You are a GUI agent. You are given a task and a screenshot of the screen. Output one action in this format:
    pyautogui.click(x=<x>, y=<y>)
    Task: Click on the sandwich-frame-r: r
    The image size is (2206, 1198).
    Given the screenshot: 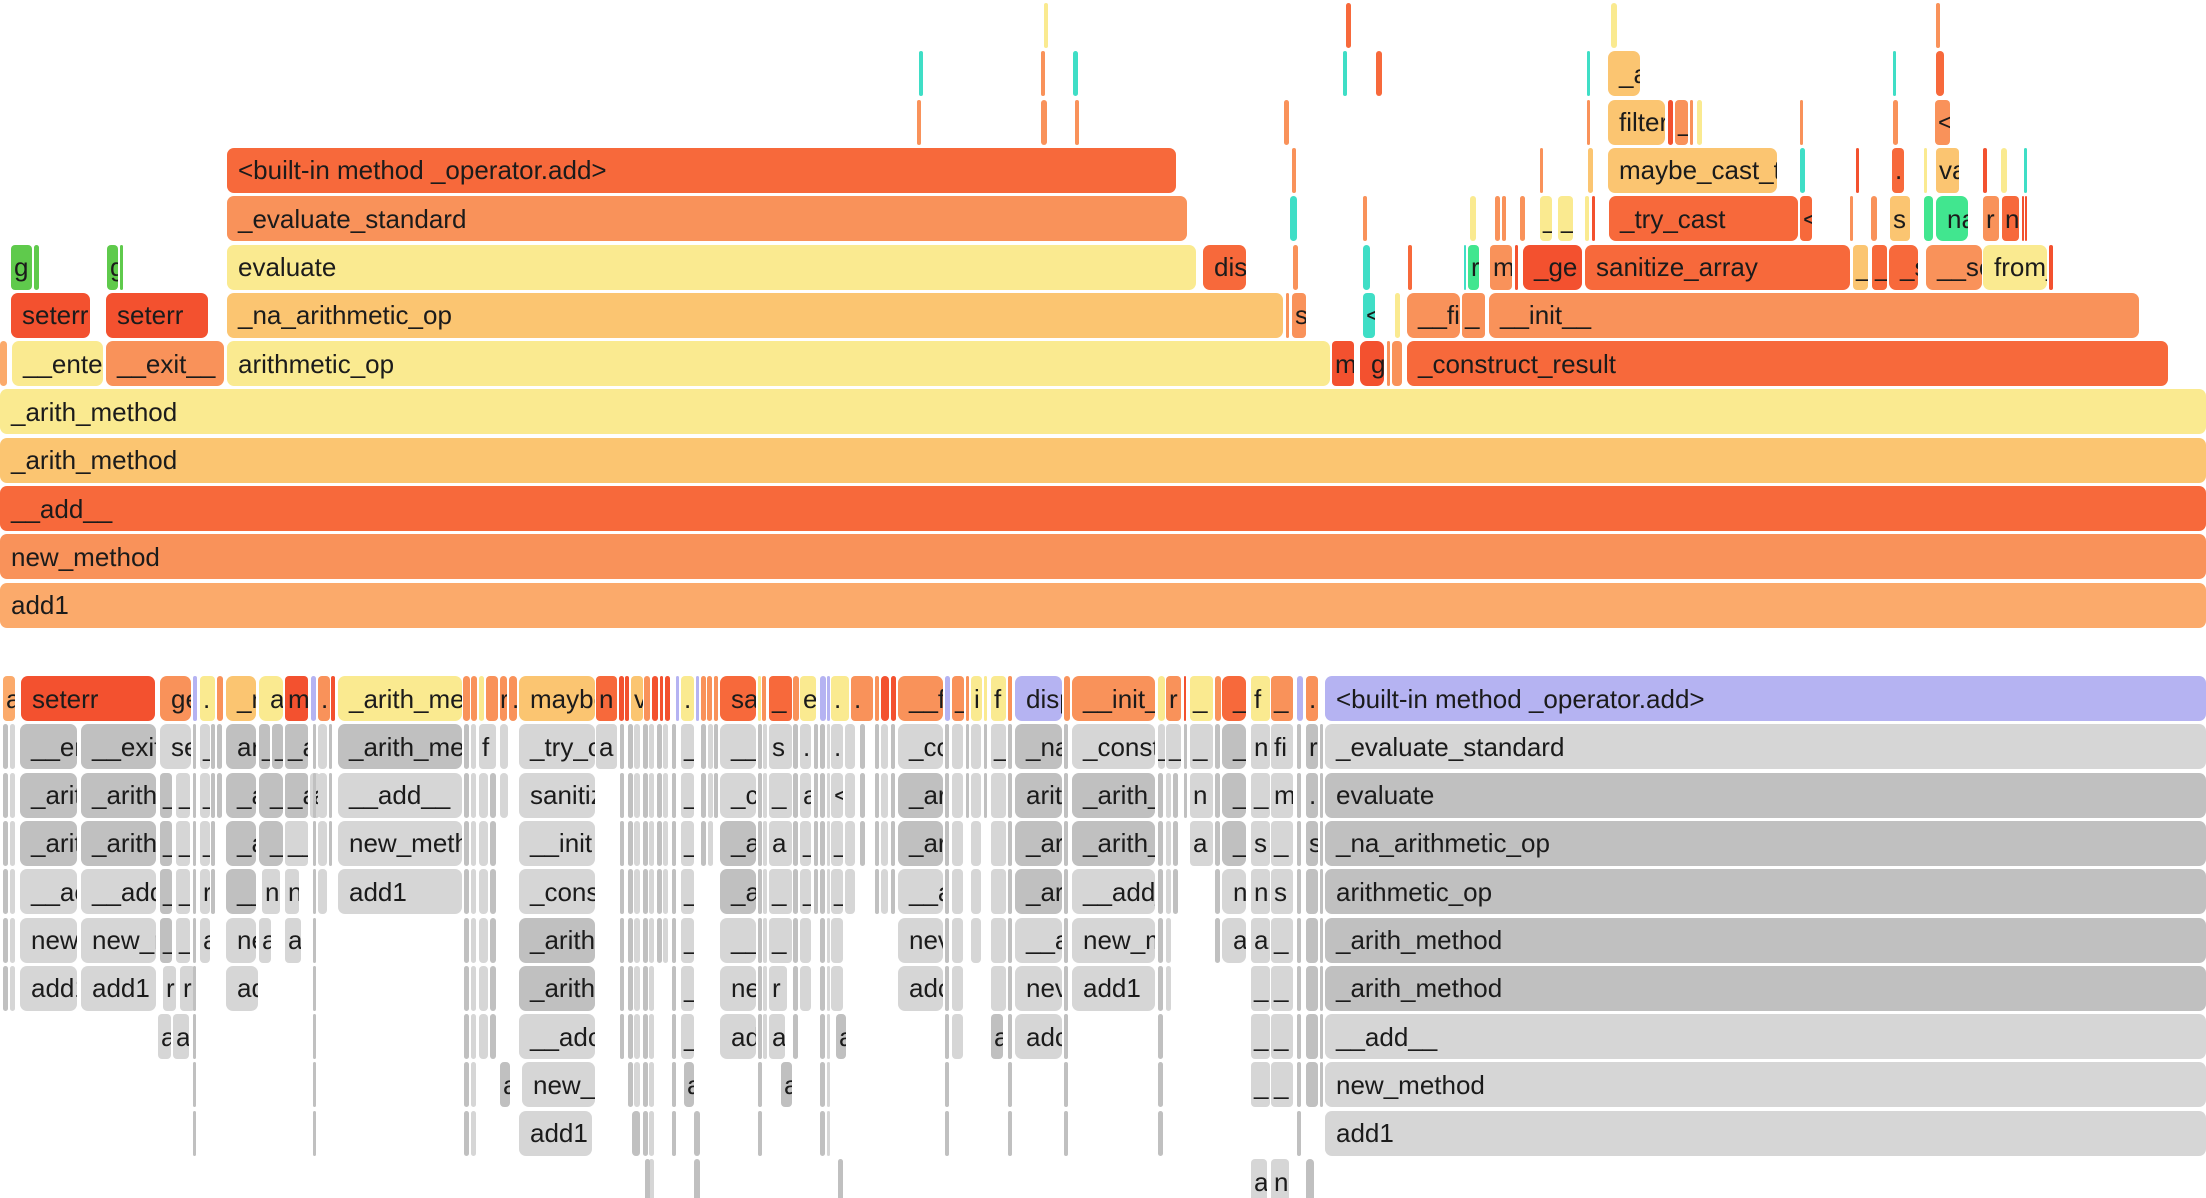 What is the action you would take?
    pyautogui.click(x=187, y=988)
    